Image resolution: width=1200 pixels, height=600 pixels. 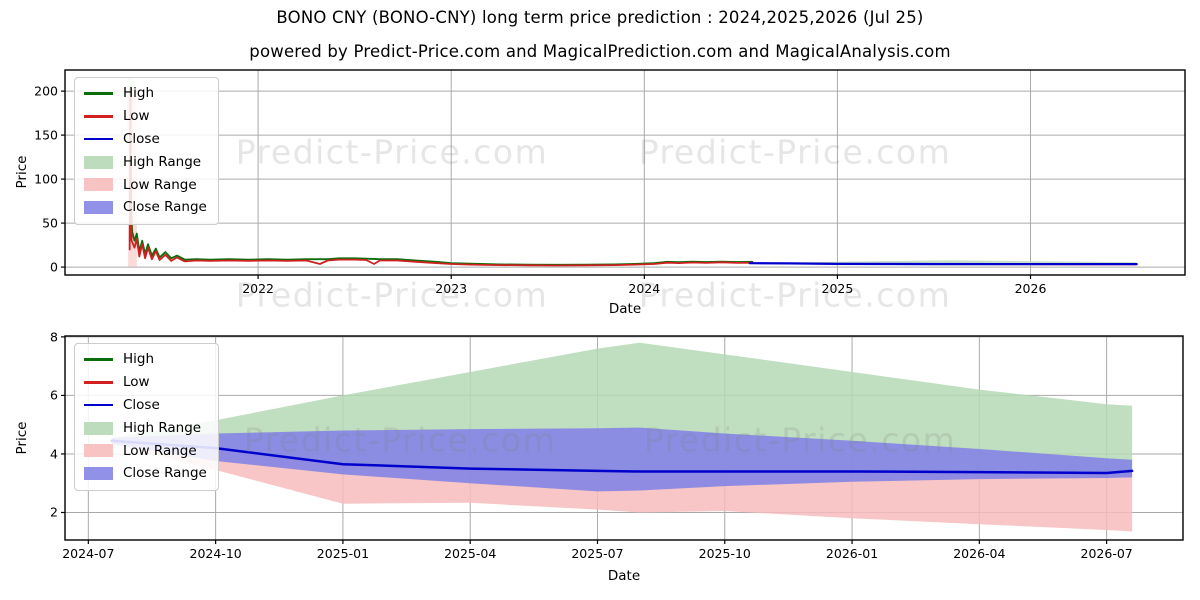 I want to click on x-tick-label: 2024-10, so click(x=215, y=553).